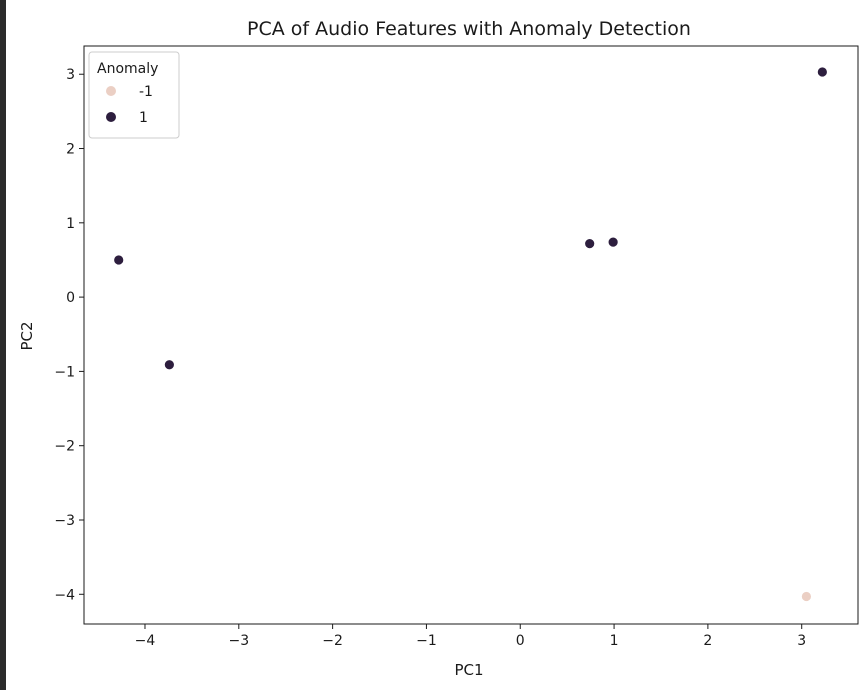 The height and width of the screenshot is (690, 867). Describe the element at coordinates (238, 641) in the screenshot. I see `x-tick-label: −3` at that location.